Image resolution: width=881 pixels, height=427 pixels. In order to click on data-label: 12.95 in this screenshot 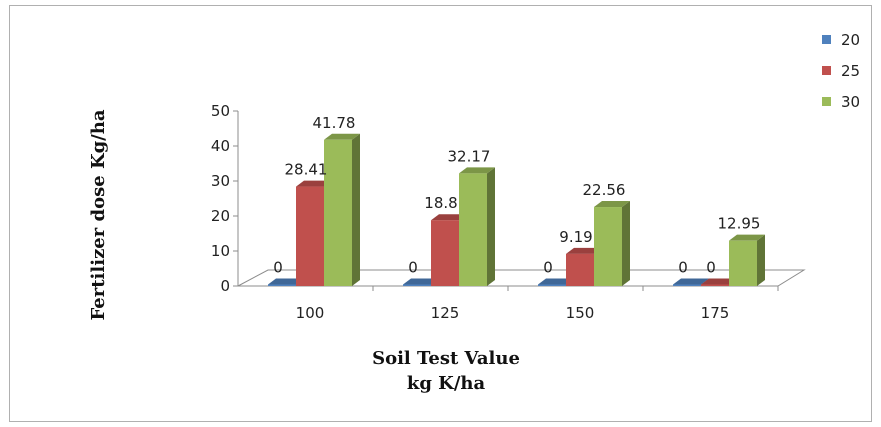, I will do `click(739, 224)`.